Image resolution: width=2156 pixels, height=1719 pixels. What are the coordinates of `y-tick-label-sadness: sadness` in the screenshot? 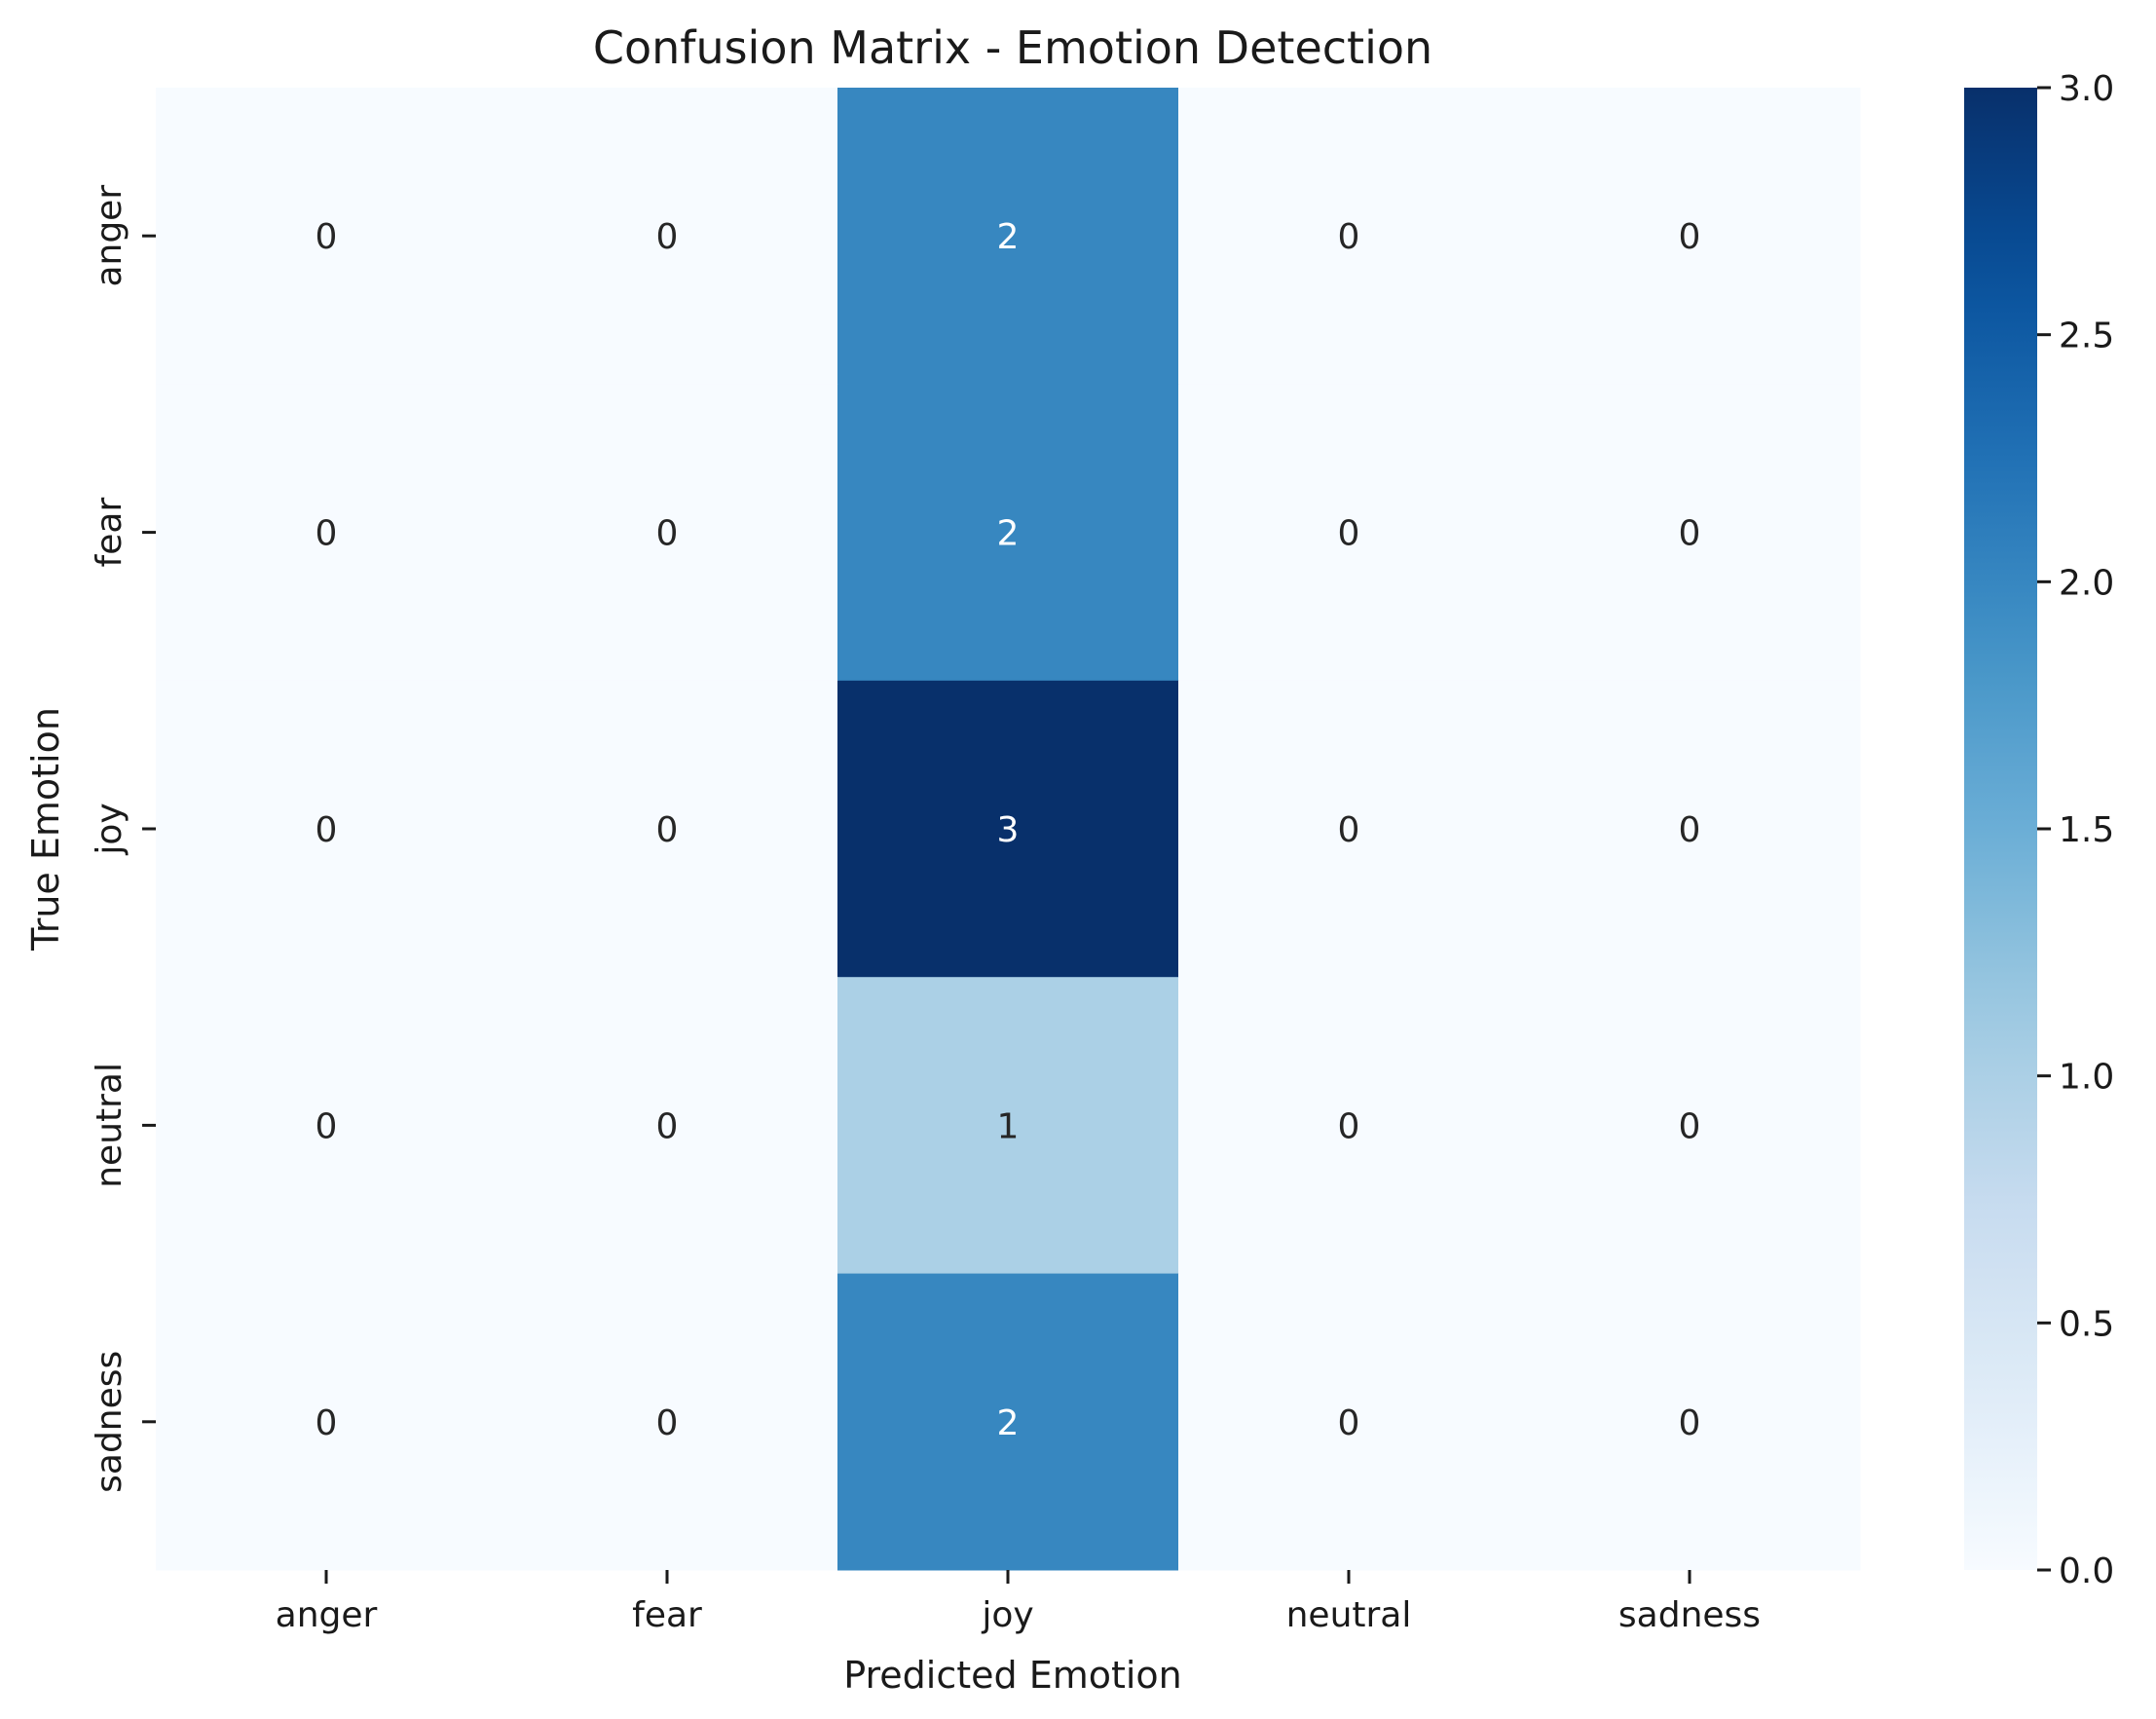 It's located at (110, 1422).